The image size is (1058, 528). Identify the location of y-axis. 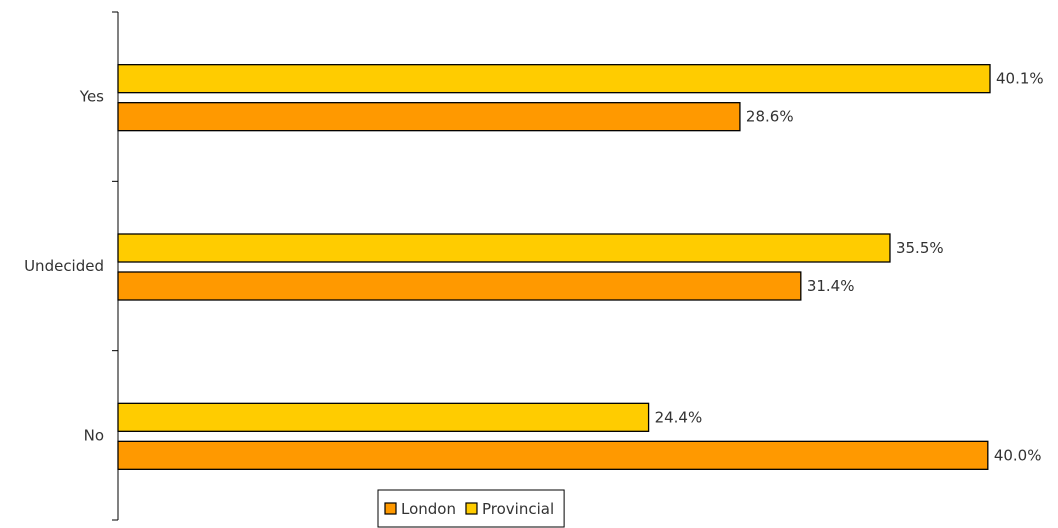
(115, 266).